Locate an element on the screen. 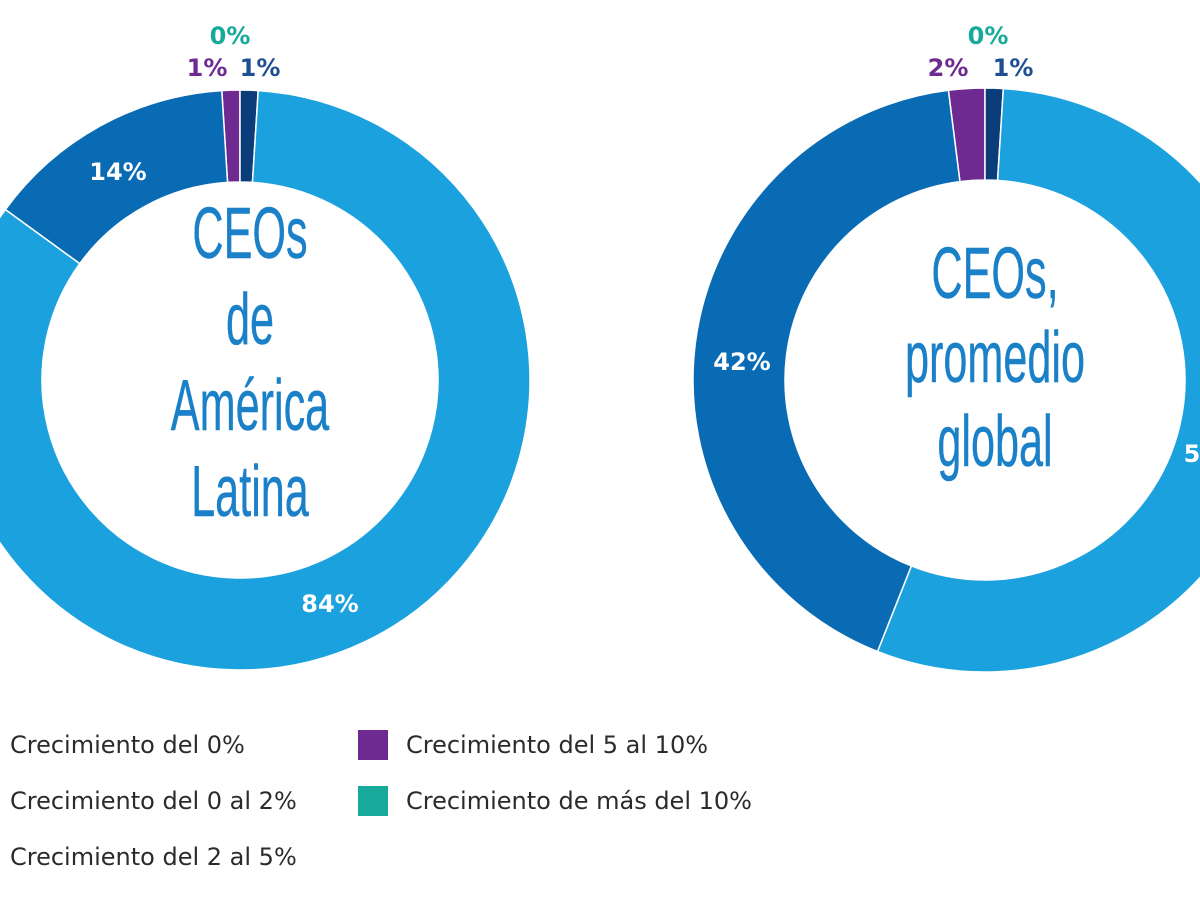 Image resolution: width=1200 pixels, height=900 pixels. legend-item-crecimiento-5-10: Crecimiento del 5 al 10% is located at coordinates (533, 745).